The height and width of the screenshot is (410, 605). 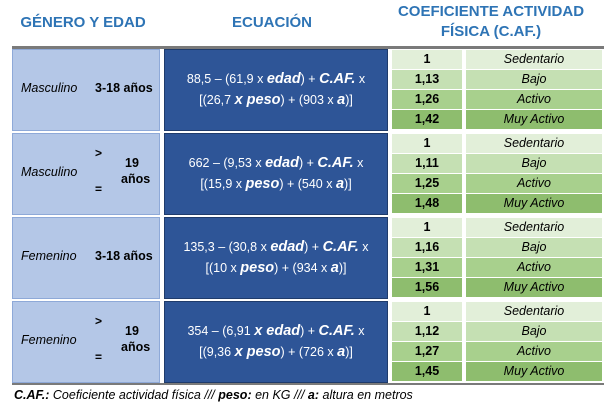 What do you see at coordinates (491, 22) in the screenshot?
I see `header-coefficient: COEFICIENTE ACTIVIDAD FÍSICA (C.AF.)` at bounding box center [491, 22].